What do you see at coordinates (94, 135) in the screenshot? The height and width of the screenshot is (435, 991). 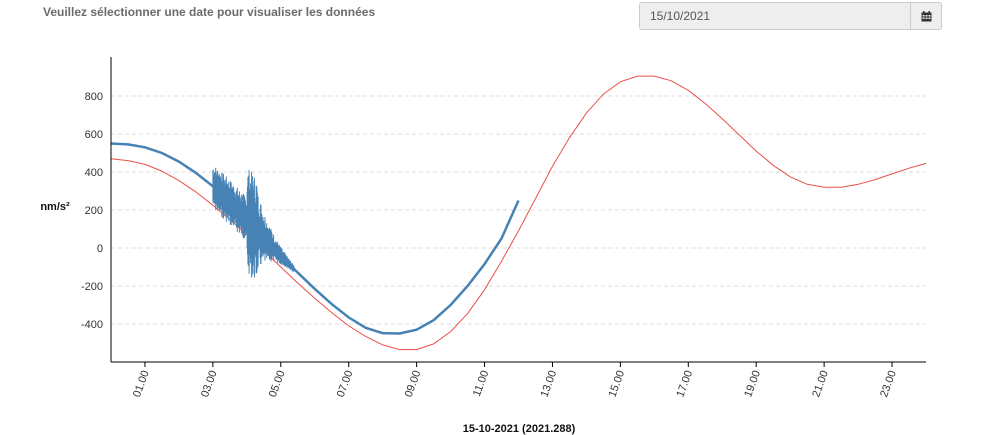 I see `y-tick-label: 600` at bounding box center [94, 135].